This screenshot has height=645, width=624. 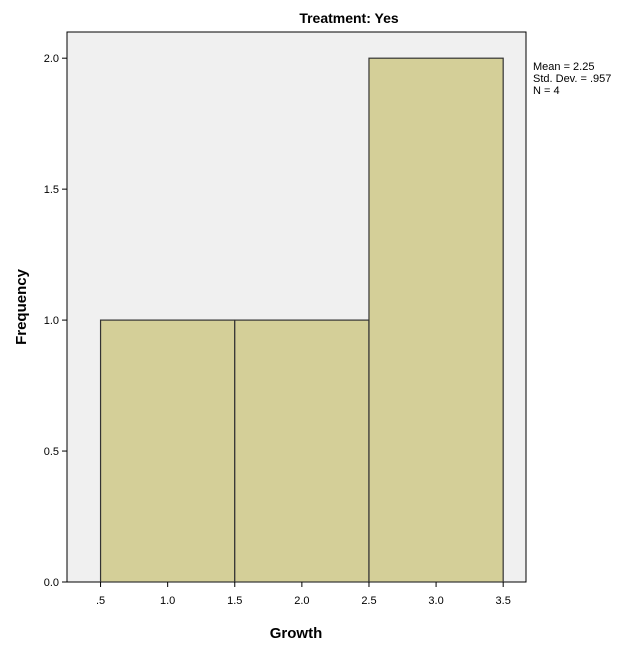 What do you see at coordinates (234, 601) in the screenshot?
I see `x-tick-label: 1.5` at bounding box center [234, 601].